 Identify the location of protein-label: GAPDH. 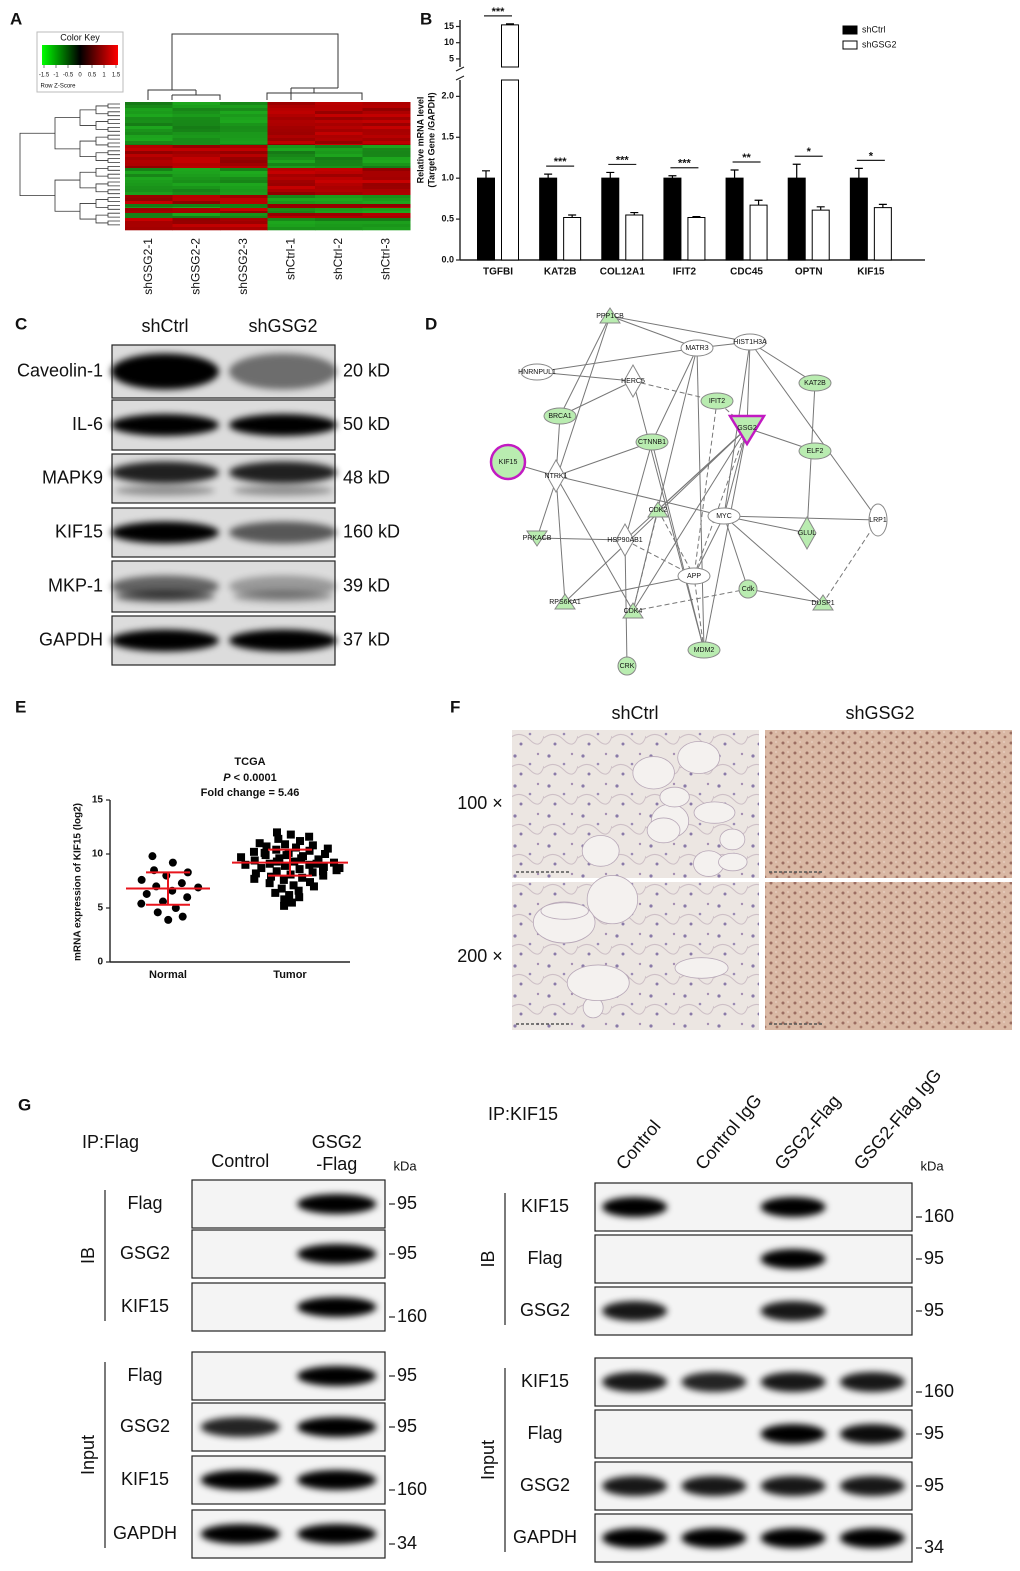
(145, 1533).